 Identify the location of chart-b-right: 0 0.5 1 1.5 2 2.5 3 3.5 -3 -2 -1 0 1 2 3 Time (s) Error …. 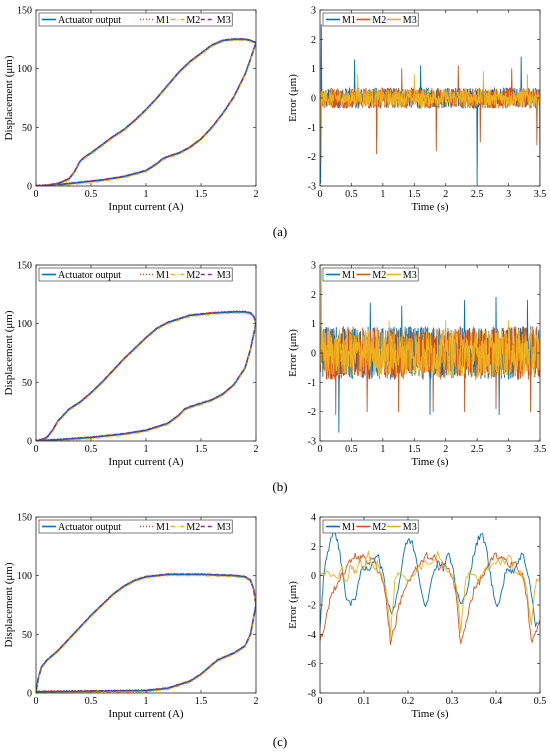
(416, 365).